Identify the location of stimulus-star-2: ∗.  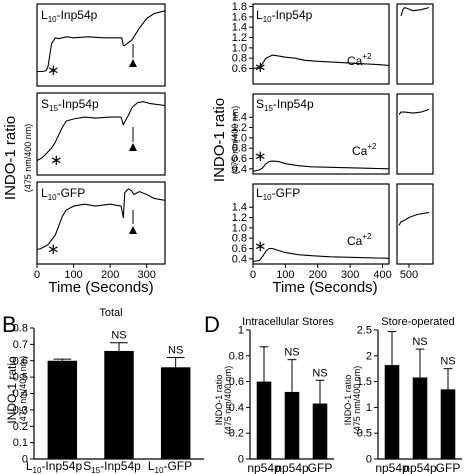
(56, 160).